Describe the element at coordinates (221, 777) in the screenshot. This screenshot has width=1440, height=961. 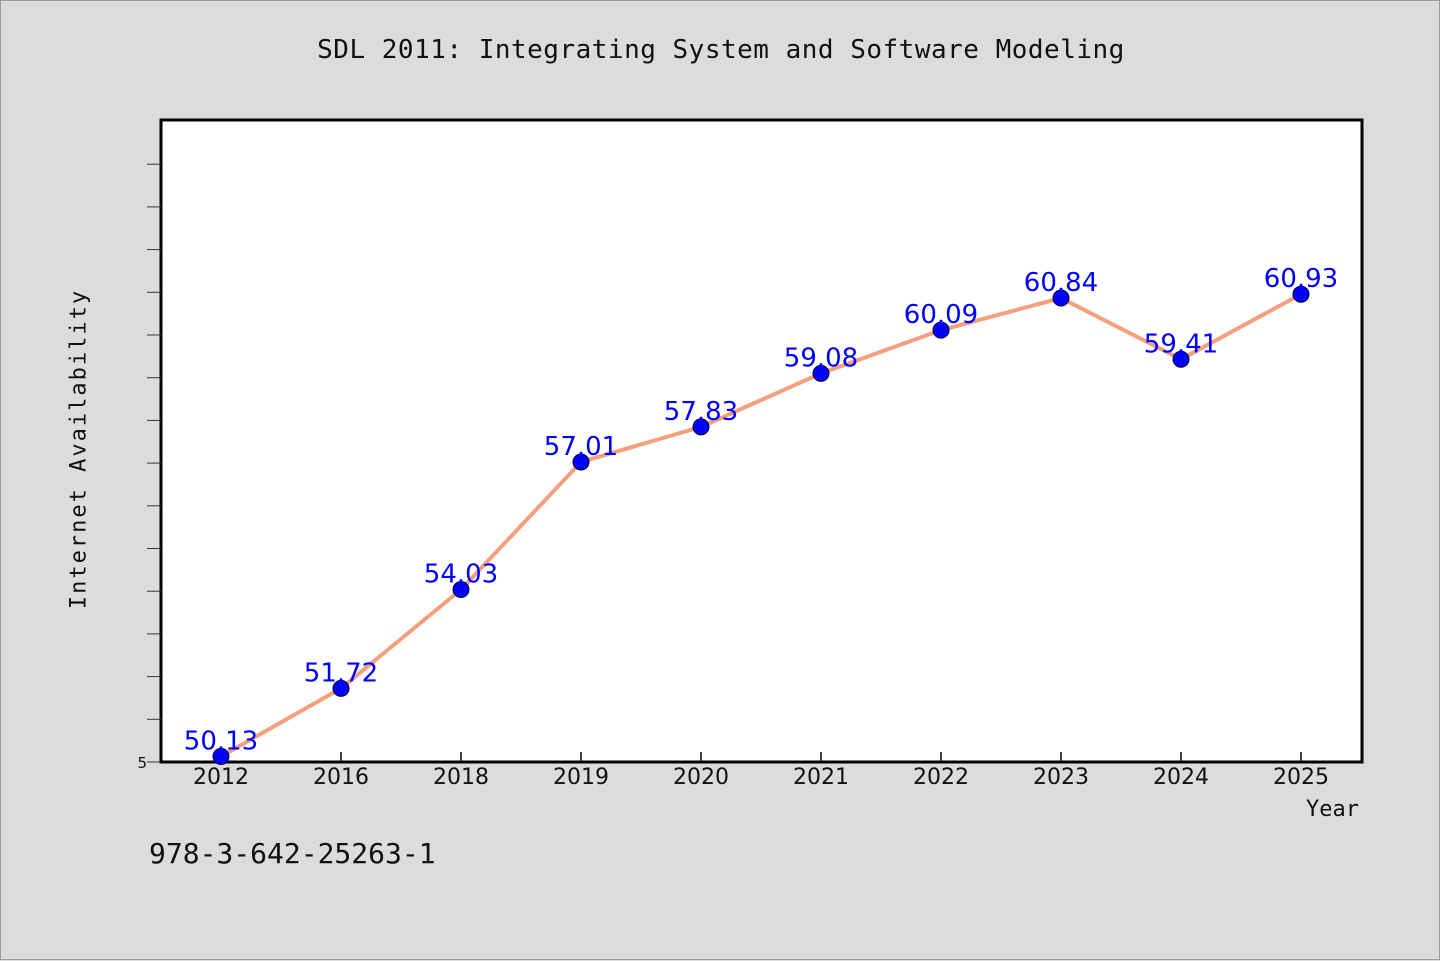
I see `x-tick-label: 2012` at that location.